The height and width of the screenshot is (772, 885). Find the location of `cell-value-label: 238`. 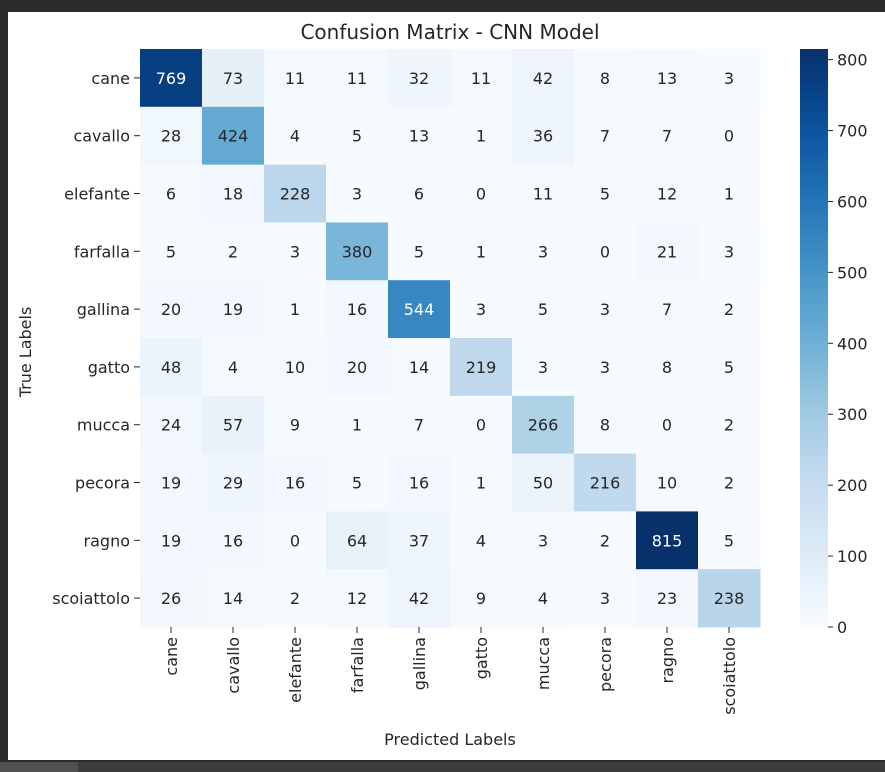

cell-value-label: 238 is located at coordinates (729, 598).